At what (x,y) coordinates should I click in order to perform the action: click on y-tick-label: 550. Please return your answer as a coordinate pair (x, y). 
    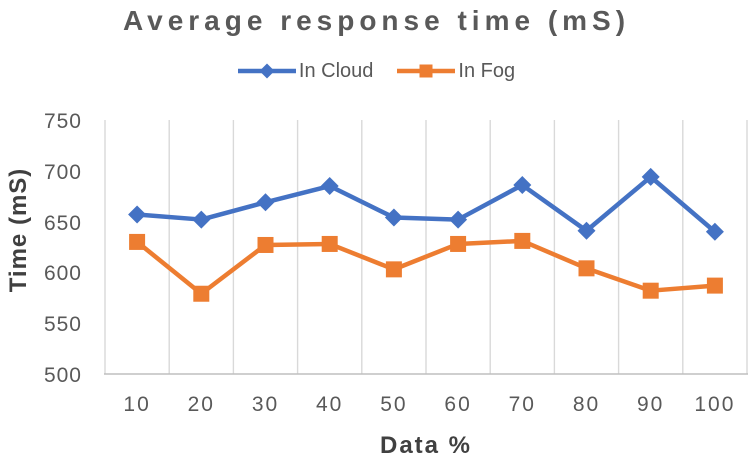
    Looking at the image, I should click on (62, 325).